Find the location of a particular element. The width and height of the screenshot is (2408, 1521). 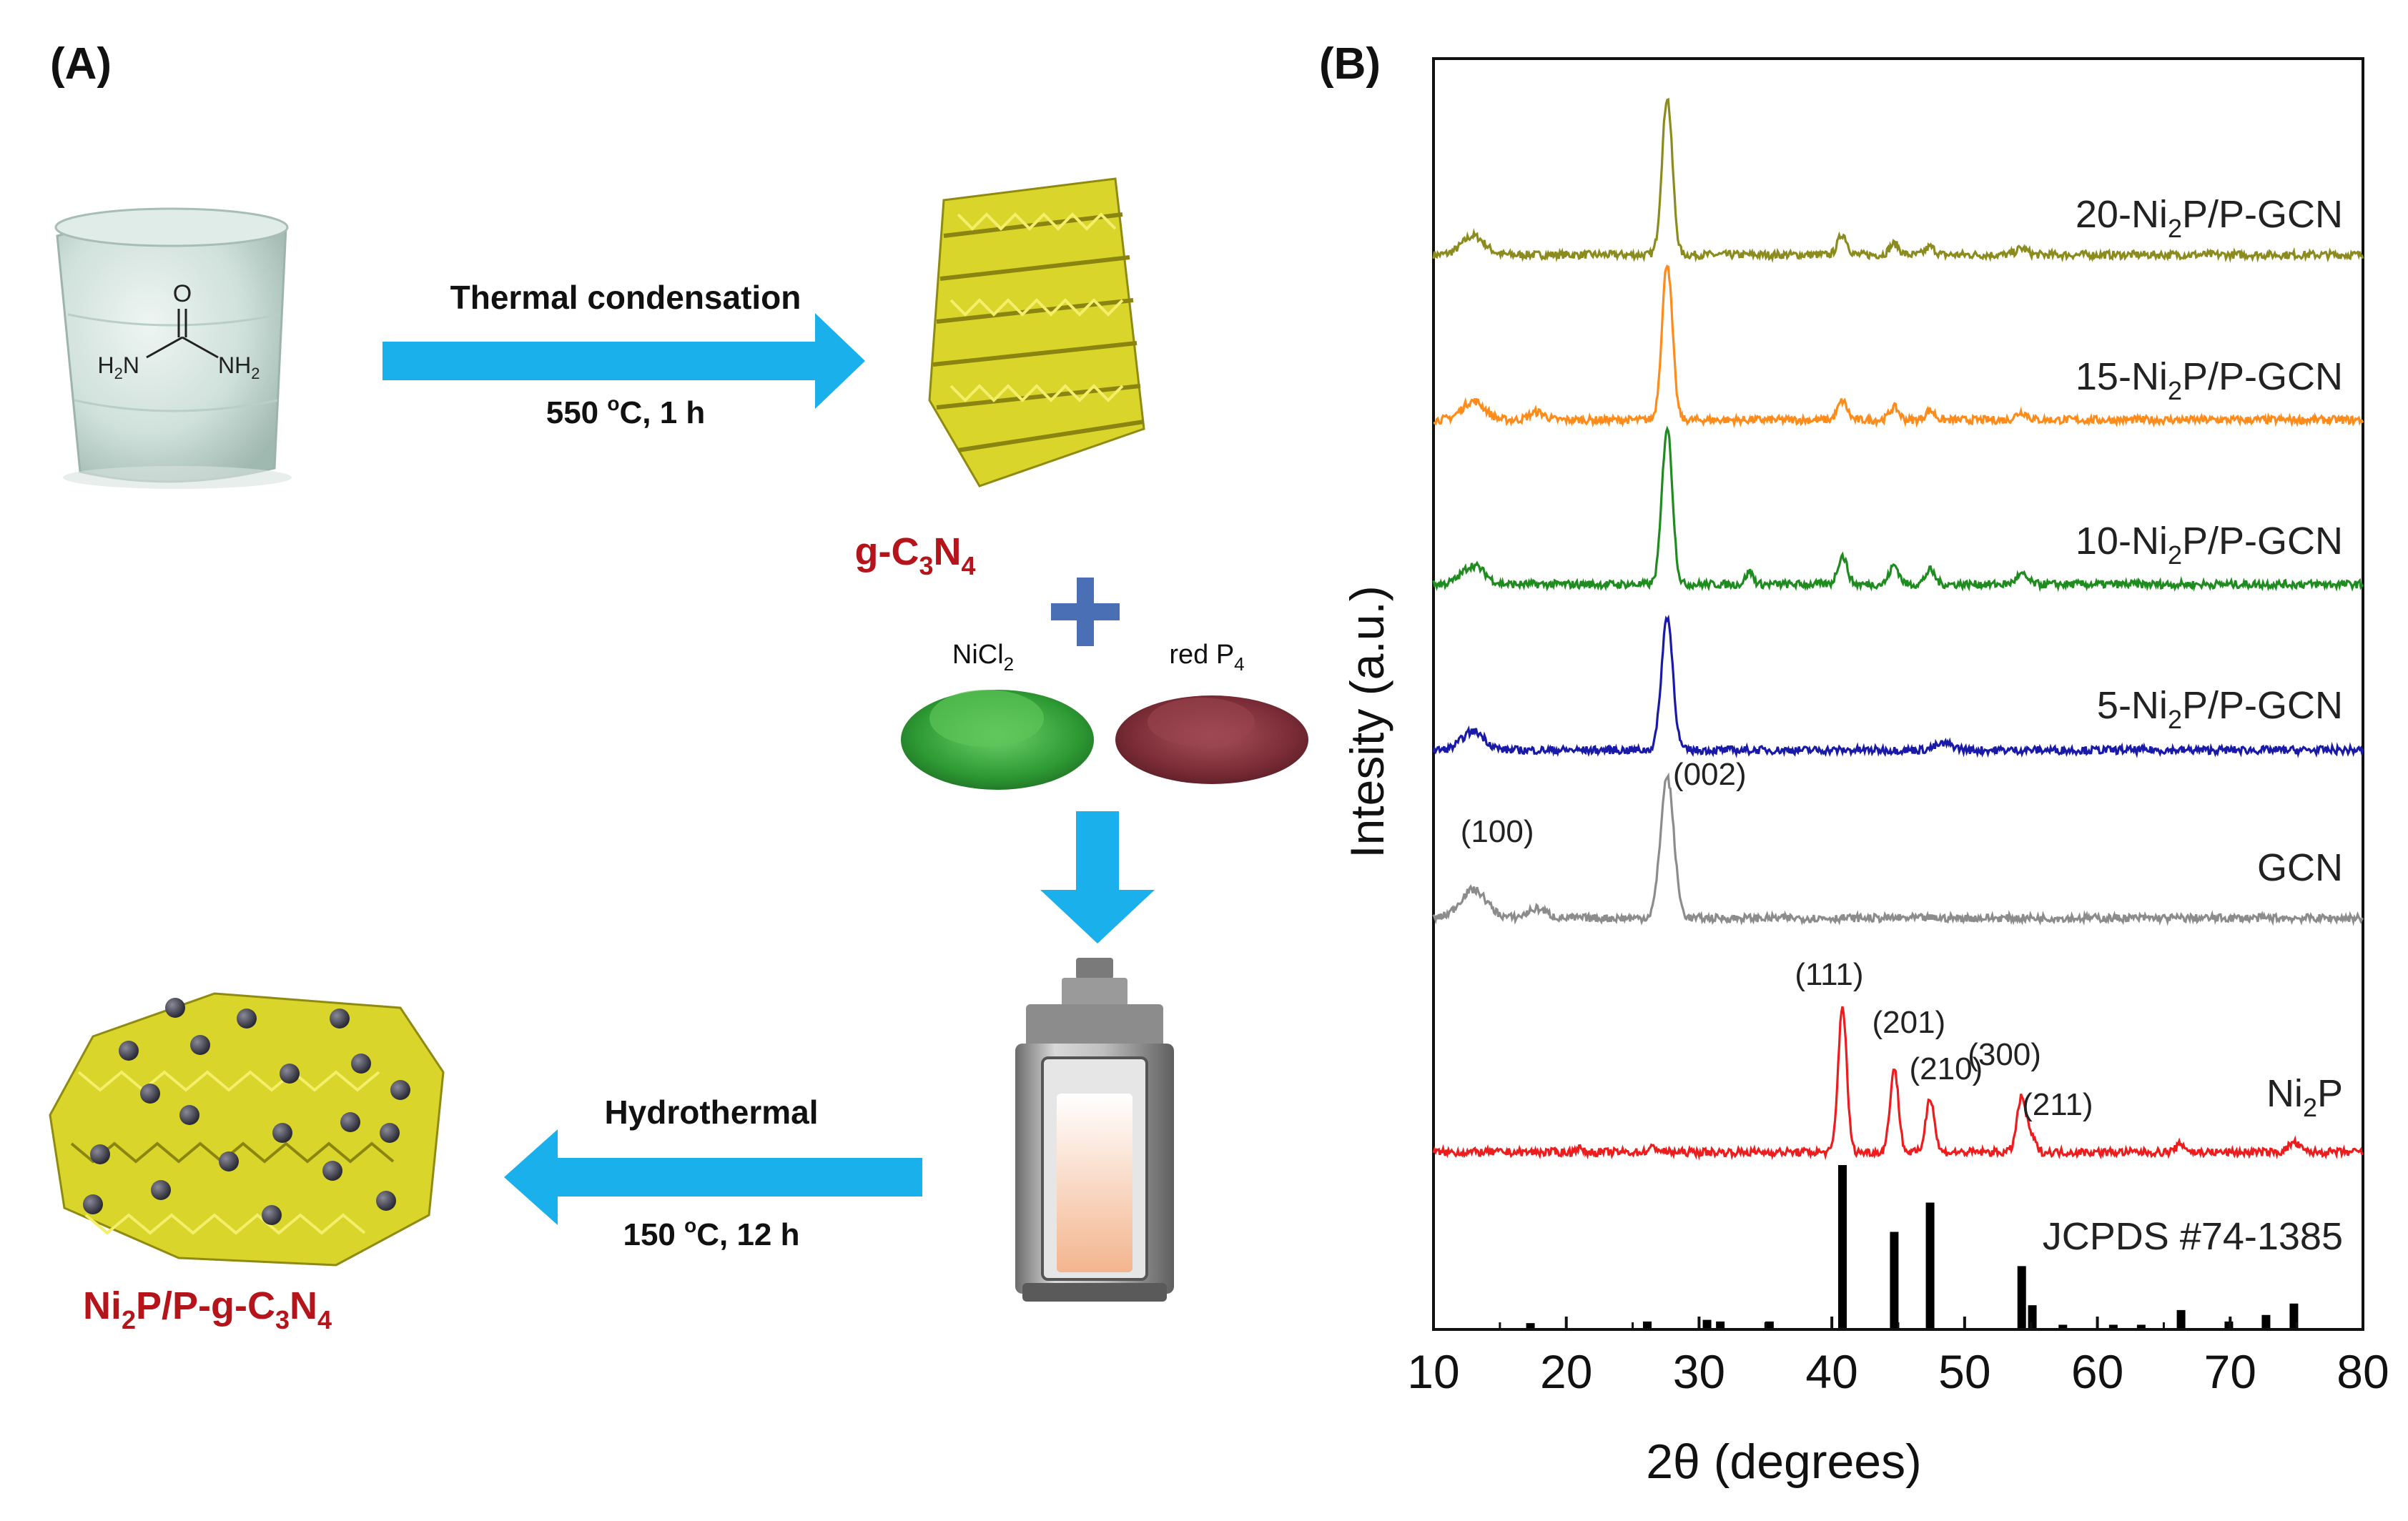

urea-cup-image: O H2N NH2 is located at coordinates (173, 348).